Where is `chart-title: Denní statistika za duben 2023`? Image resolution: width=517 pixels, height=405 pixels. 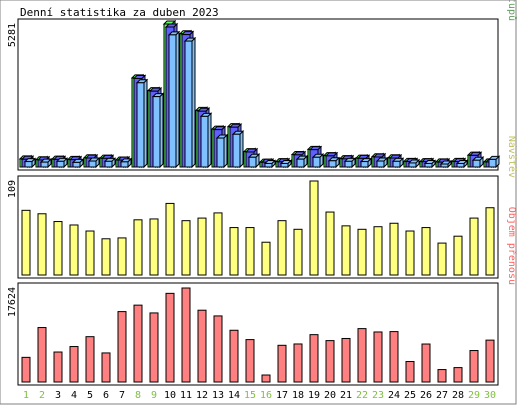 chart-title: Denní statistika za duben 2023 is located at coordinates (119, 12).